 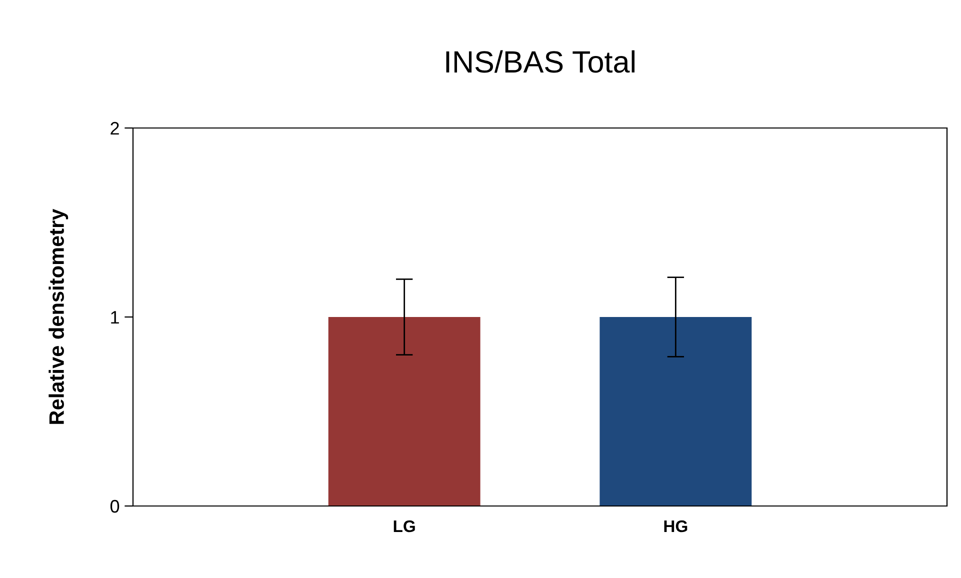 What do you see at coordinates (676, 526) in the screenshot?
I see `x-tick-label: HG` at bounding box center [676, 526].